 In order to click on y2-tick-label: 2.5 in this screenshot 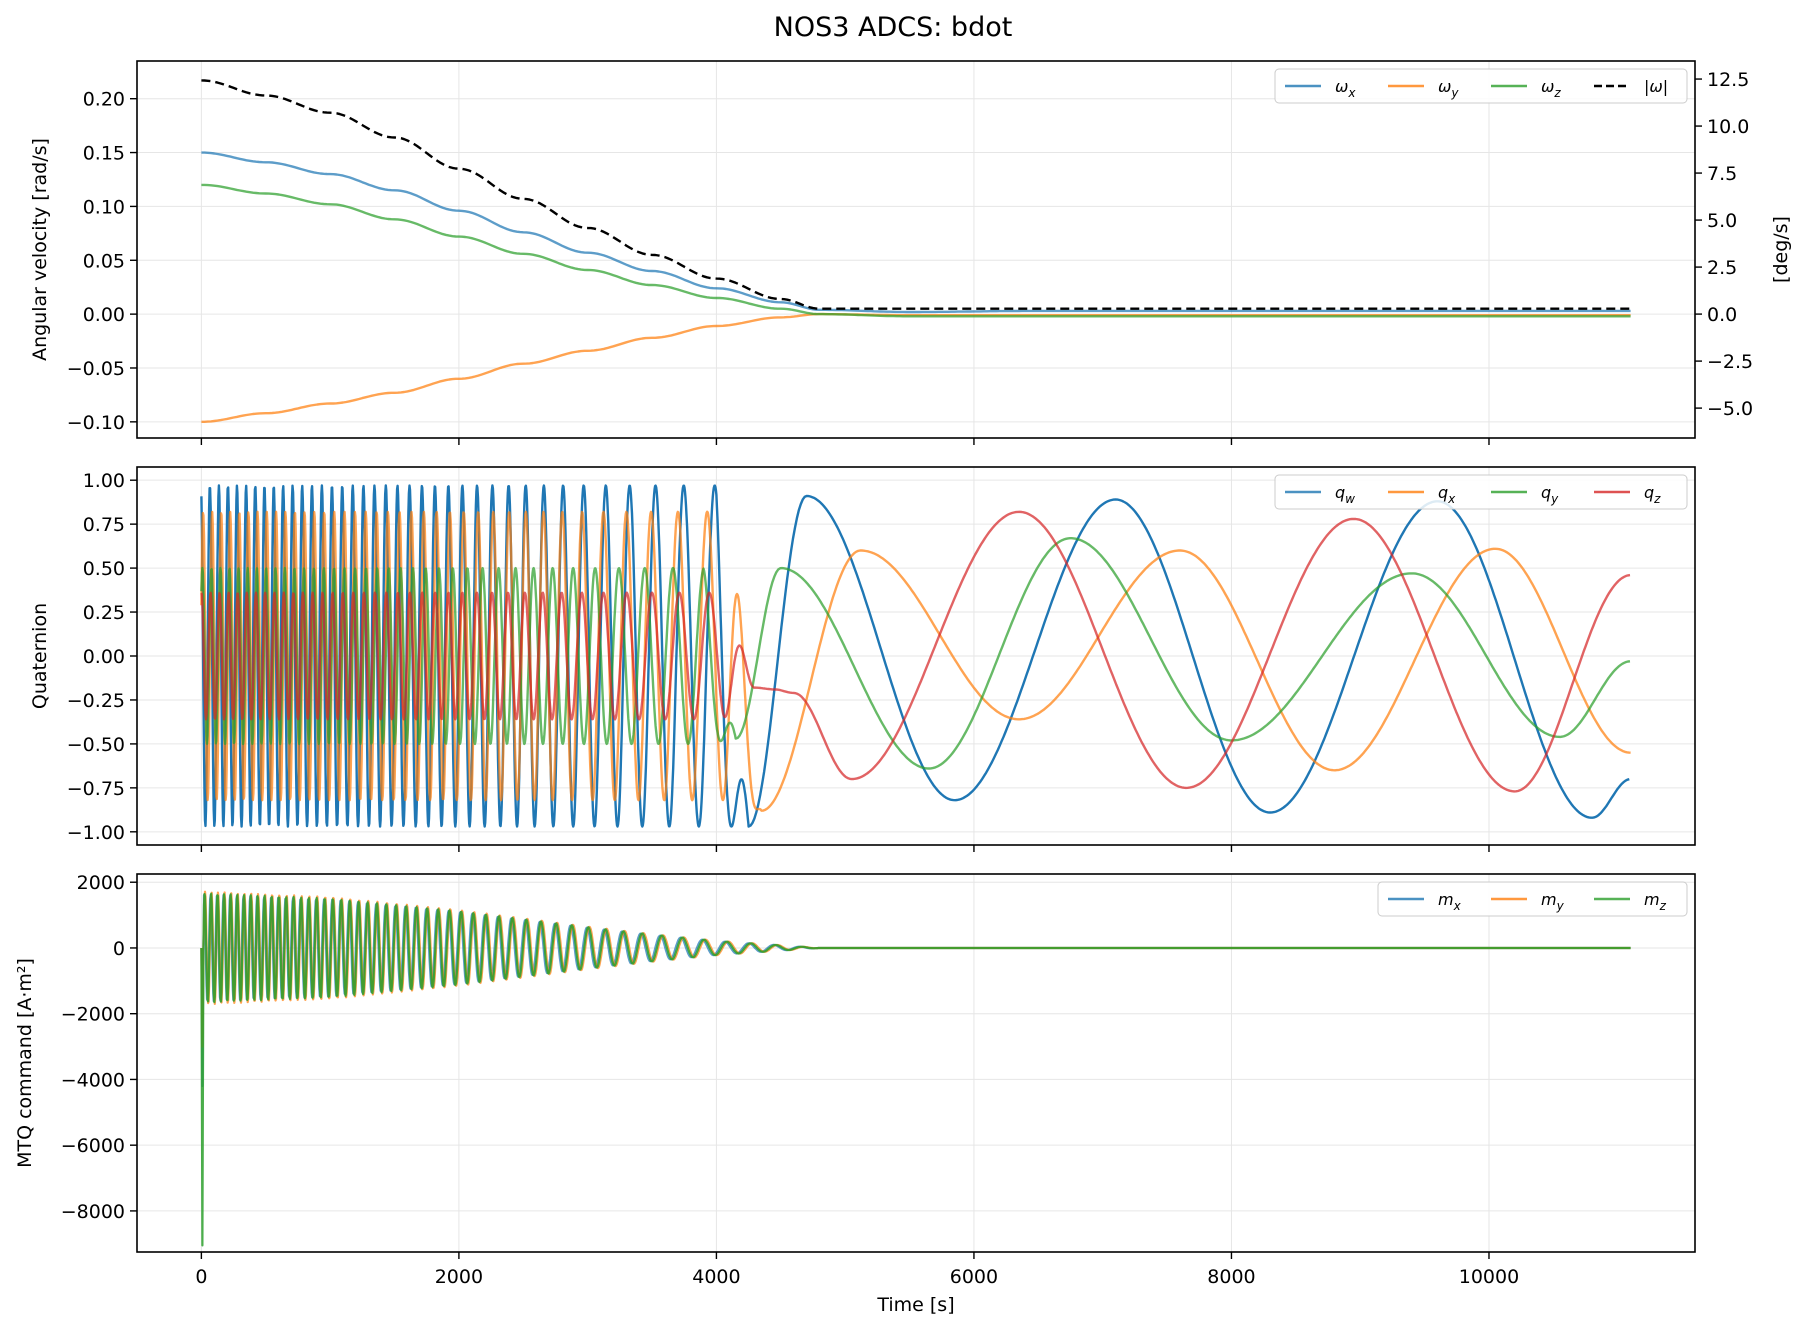, I will do `click(1722, 268)`.